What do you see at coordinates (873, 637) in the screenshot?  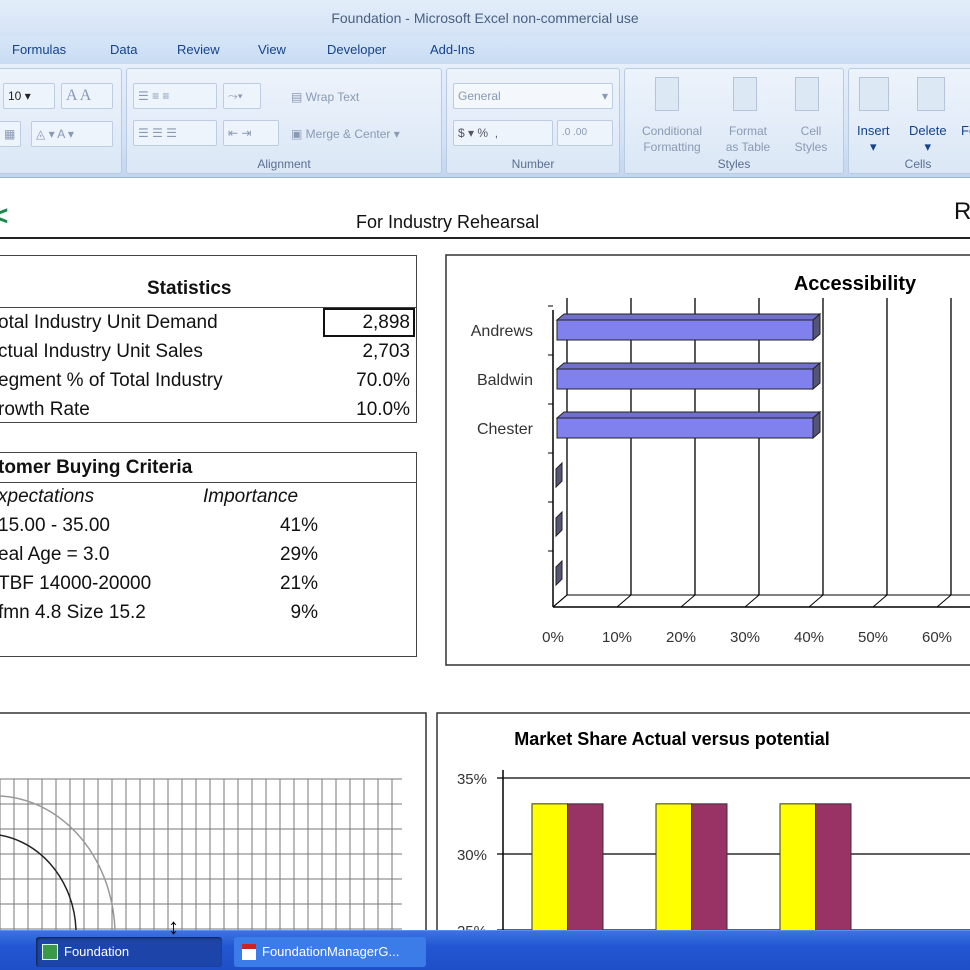 I see `x-tick-label: 50%` at bounding box center [873, 637].